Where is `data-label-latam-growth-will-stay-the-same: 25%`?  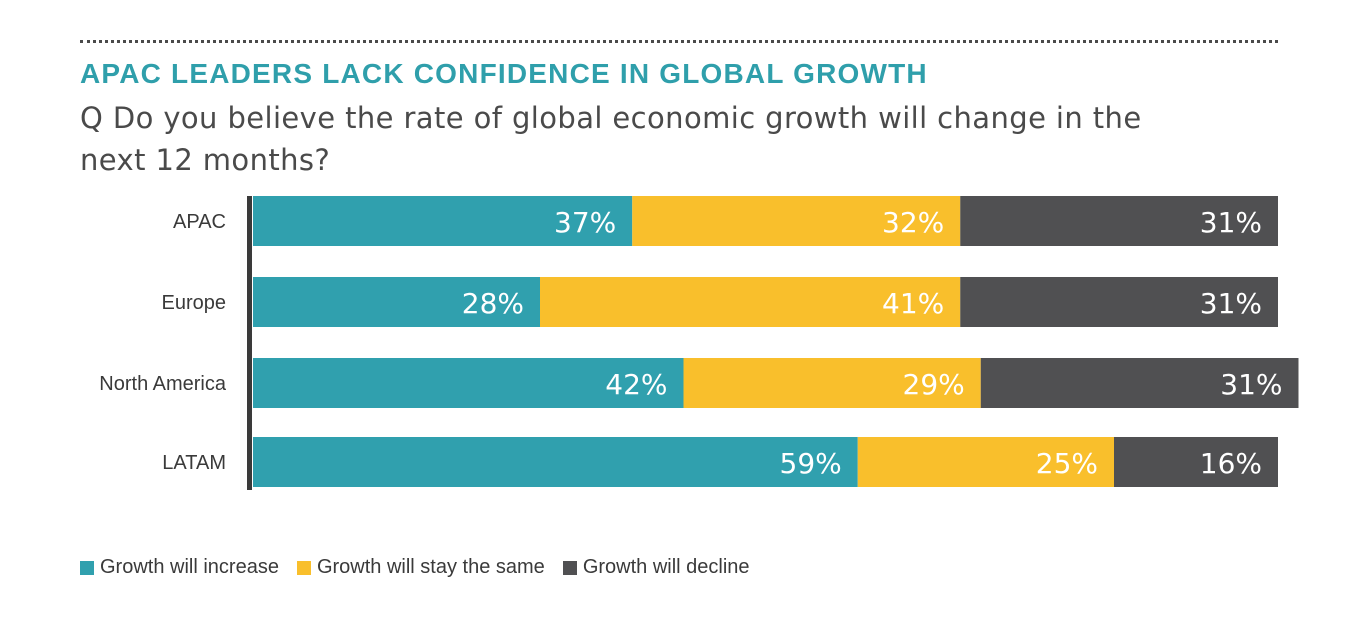
data-label-latam-growth-will-stay-the-same: 25% is located at coordinates (1067, 463).